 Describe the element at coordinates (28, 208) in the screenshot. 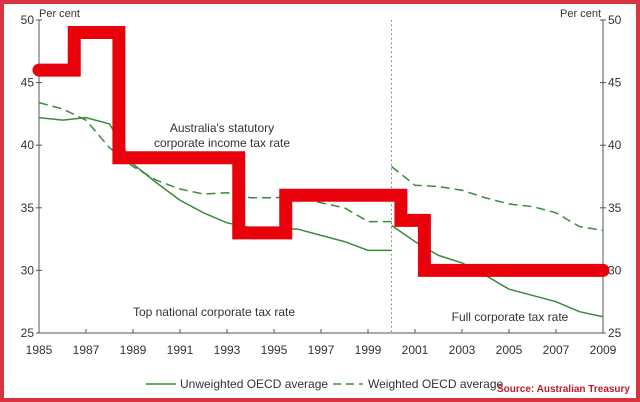

I see `y-tick-label-left: 35` at that location.